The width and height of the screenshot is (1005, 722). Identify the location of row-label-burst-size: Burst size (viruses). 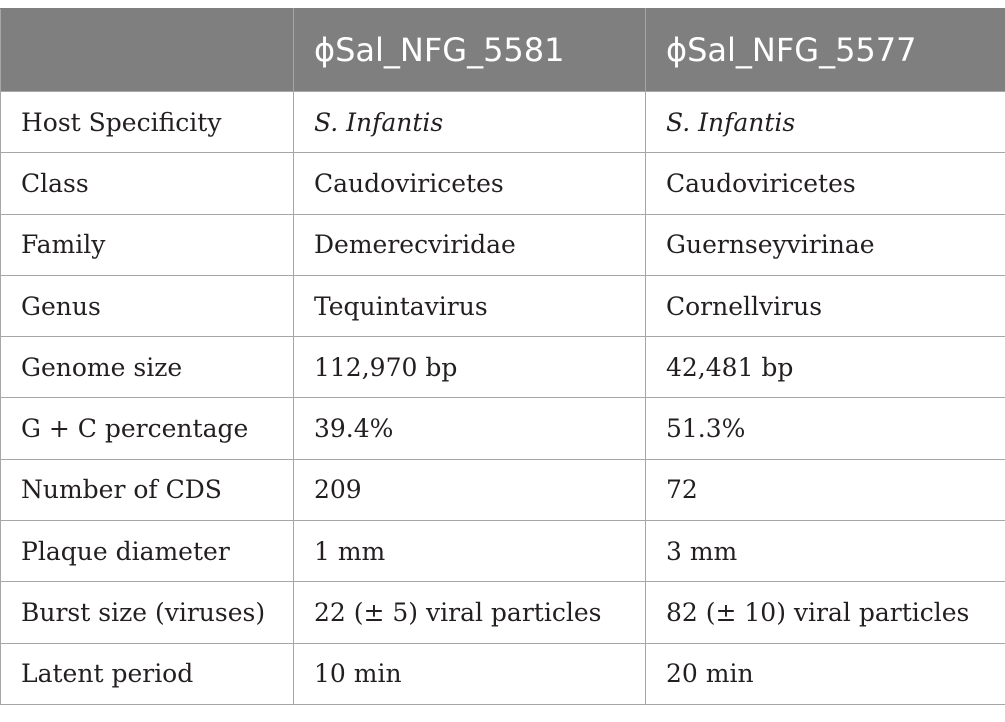
(147, 612).